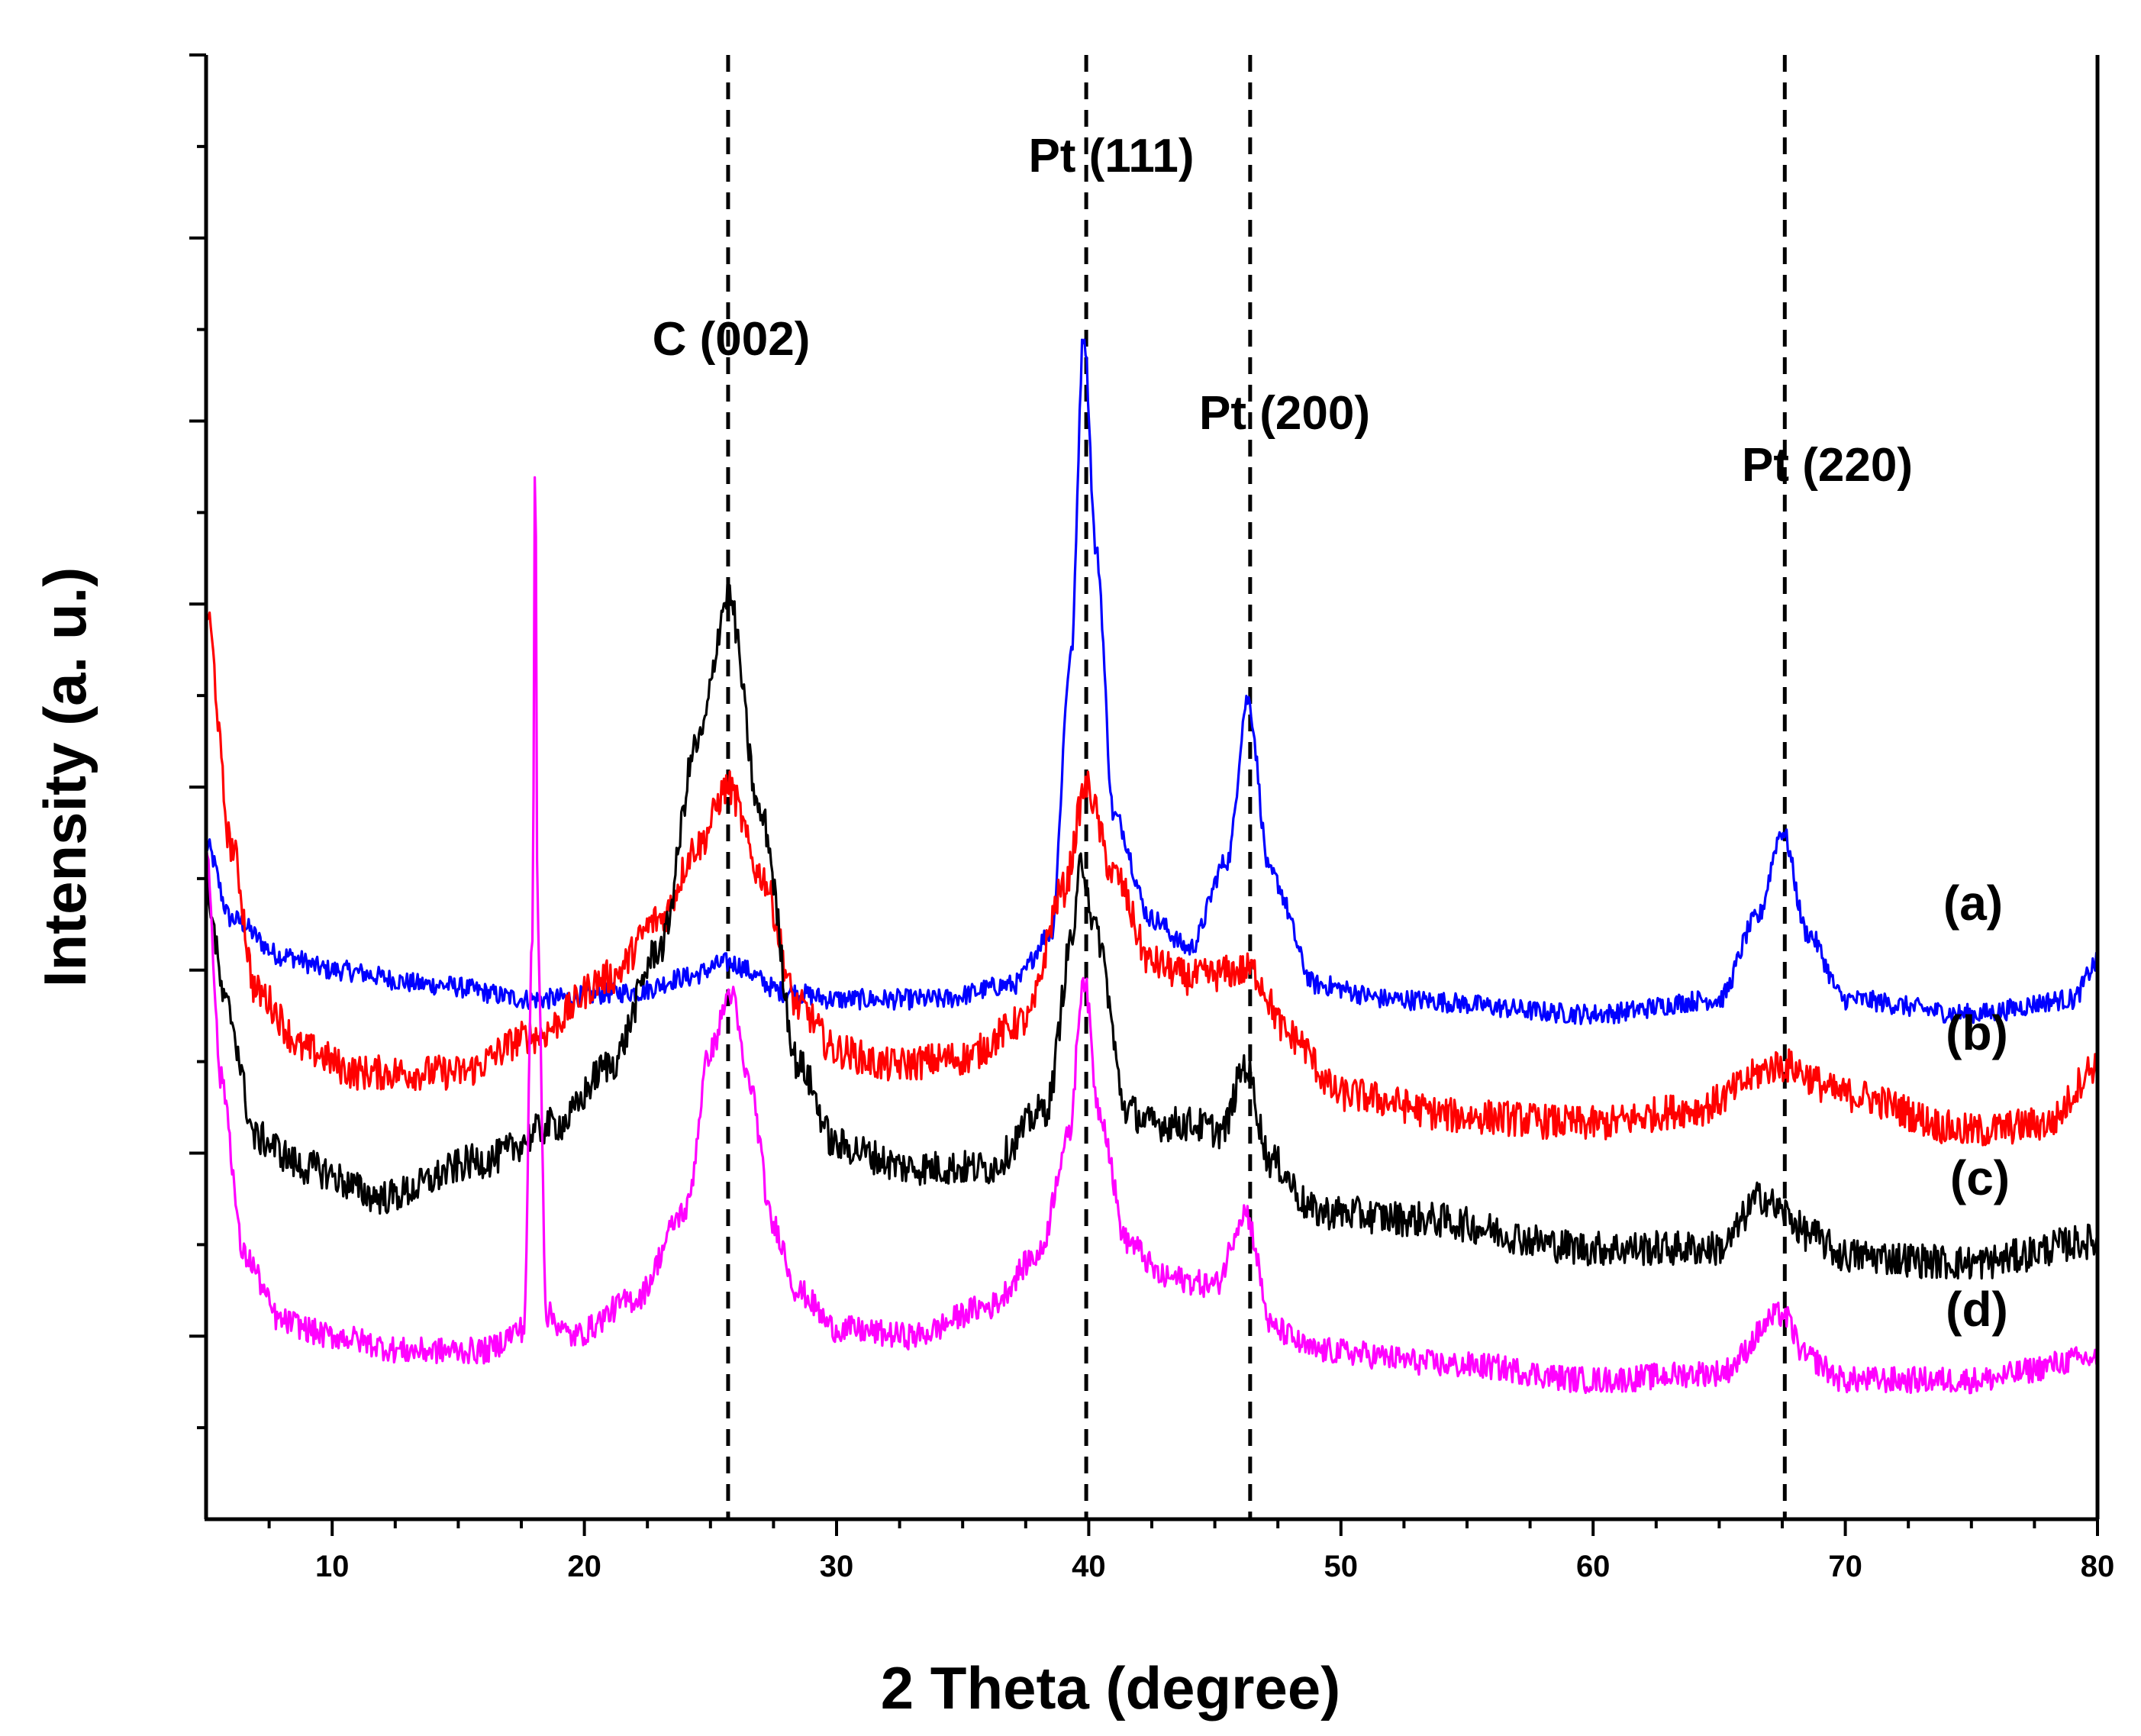 This screenshot has width=2141, height=1736. Describe the element at coordinates (1977, 1032) in the screenshot. I see `series-label-b: (b)` at that location.